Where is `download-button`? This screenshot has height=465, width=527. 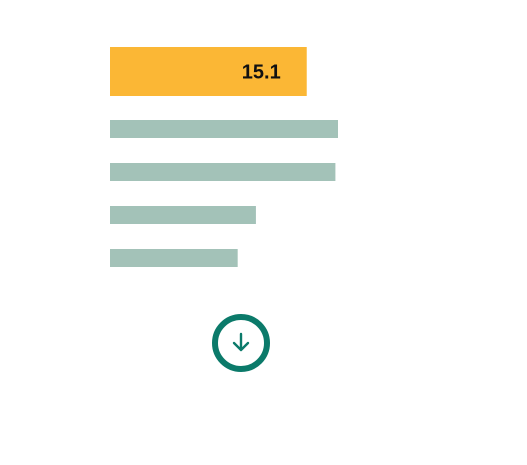 download-button is located at coordinates (241, 343).